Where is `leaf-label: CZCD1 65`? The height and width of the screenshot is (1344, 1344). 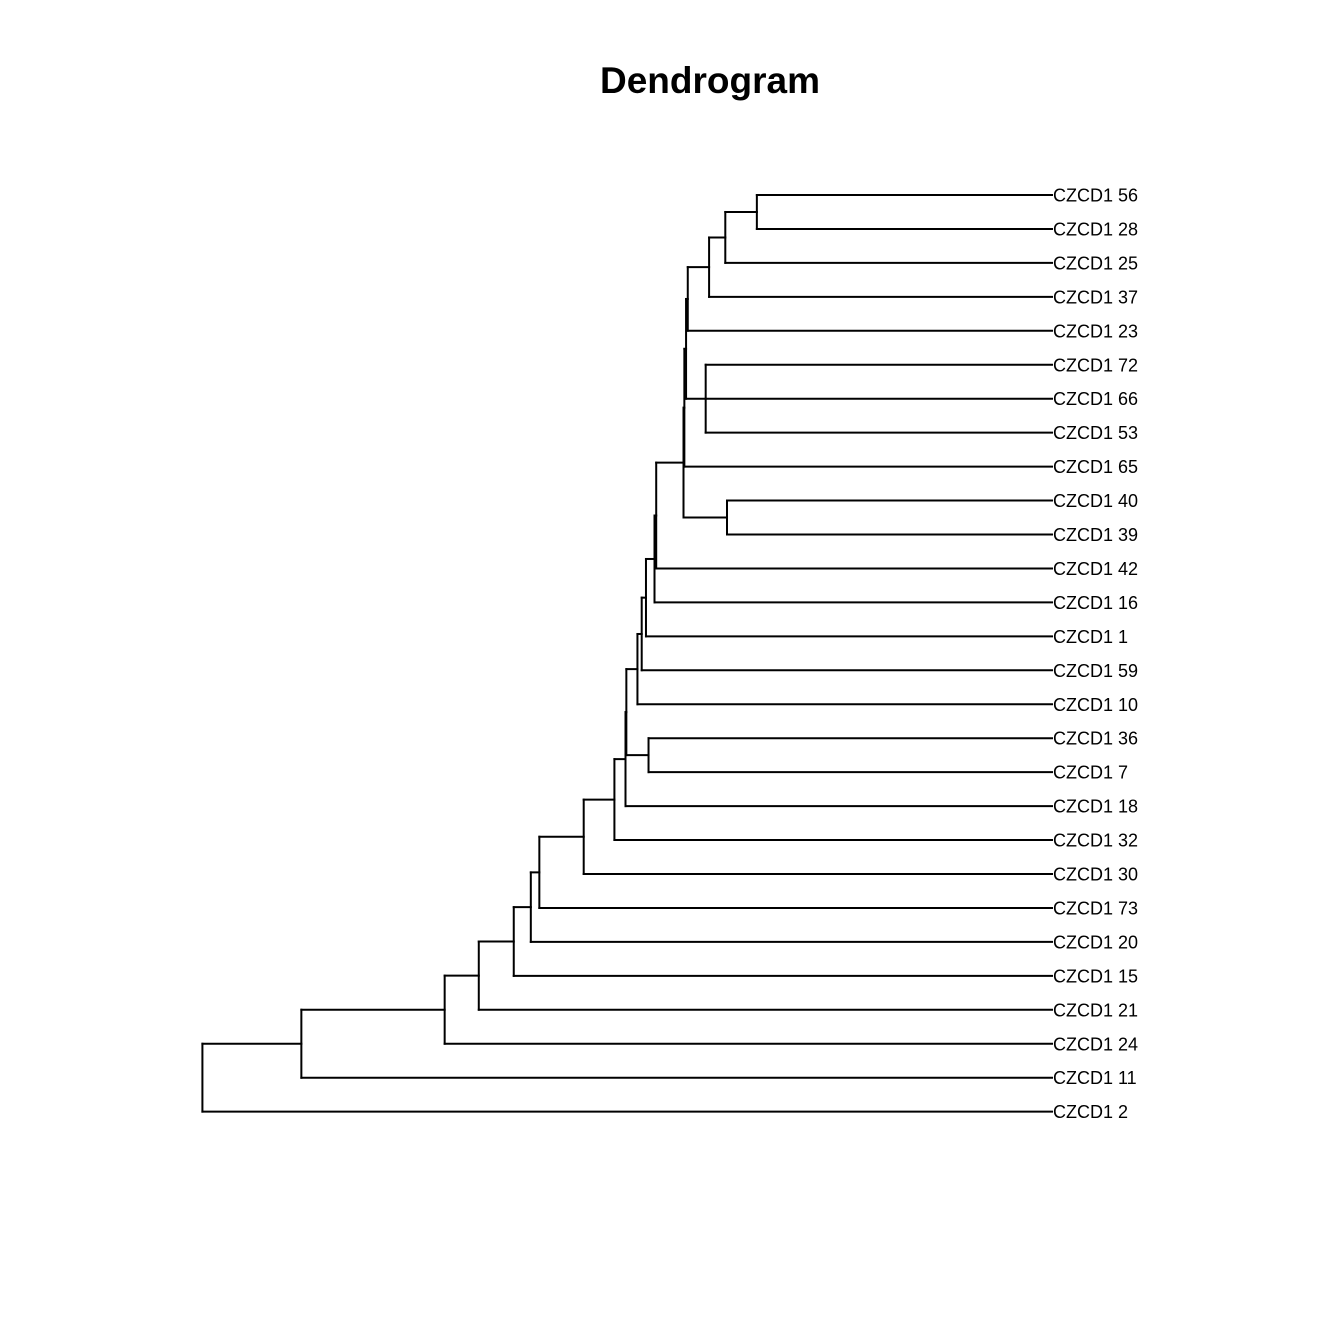
leaf-label: CZCD1 65 is located at coordinates (1095, 467).